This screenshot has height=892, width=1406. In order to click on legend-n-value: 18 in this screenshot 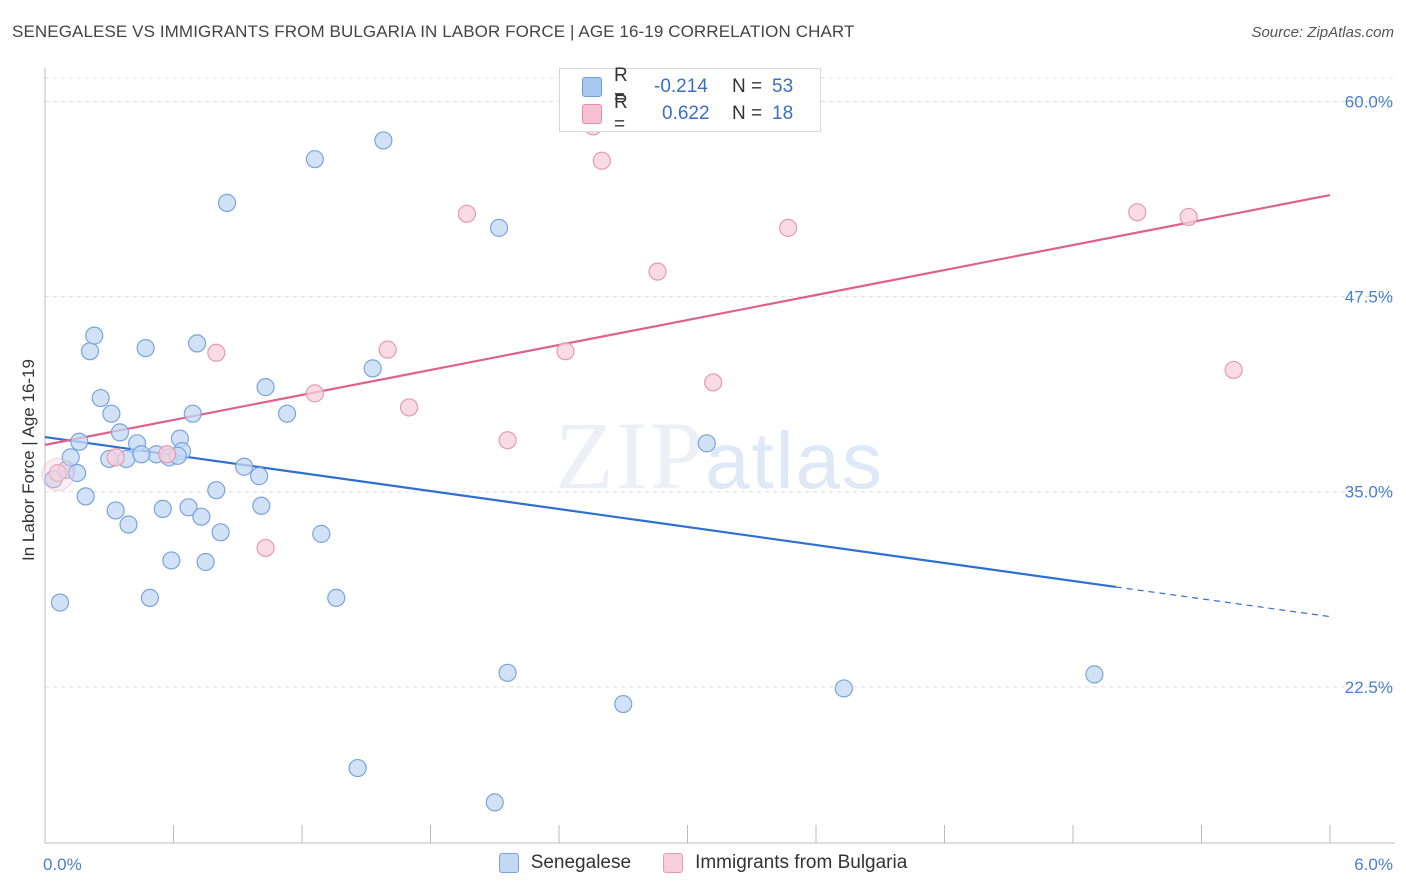, I will do `click(783, 113)`.